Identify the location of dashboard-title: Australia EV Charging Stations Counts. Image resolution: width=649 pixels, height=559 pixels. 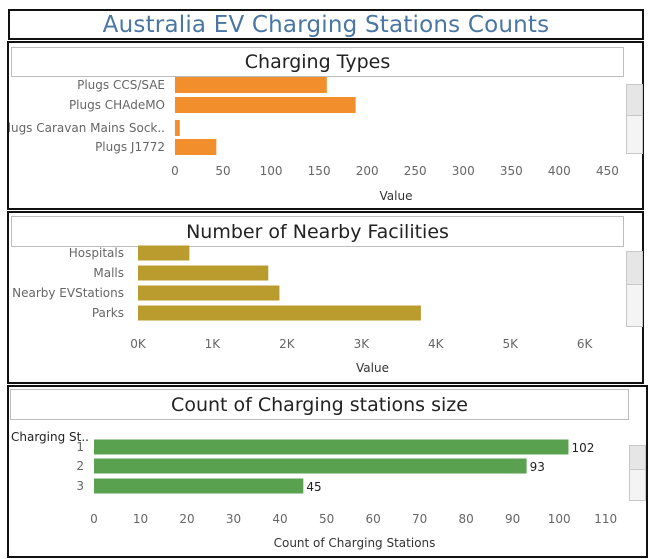
(326, 24).